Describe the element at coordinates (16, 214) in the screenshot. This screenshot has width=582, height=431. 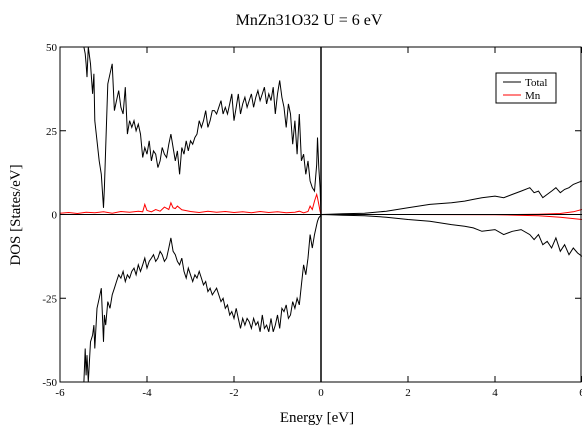
I see `y-axis-label: DOS [States/eV]` at that location.